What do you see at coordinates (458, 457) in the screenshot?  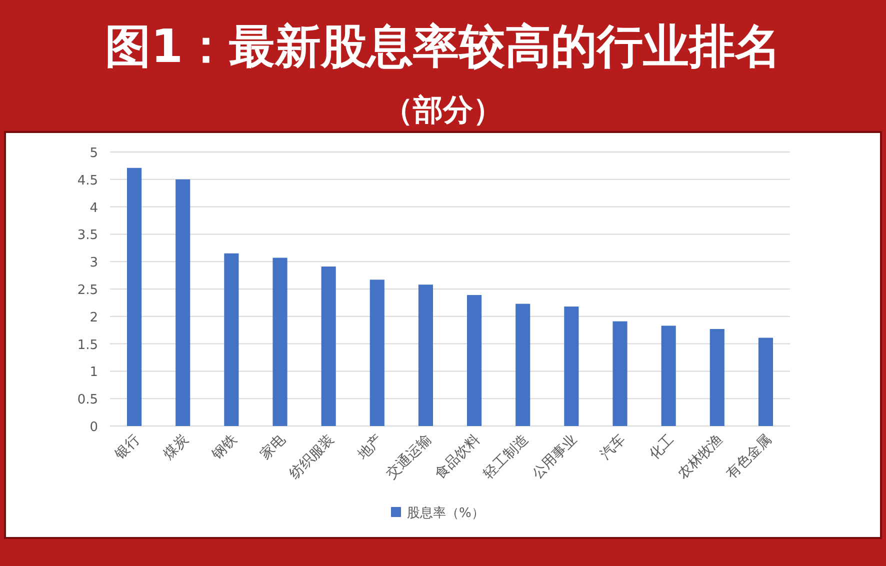 I see `x-tick-label: 食品饮料` at bounding box center [458, 457].